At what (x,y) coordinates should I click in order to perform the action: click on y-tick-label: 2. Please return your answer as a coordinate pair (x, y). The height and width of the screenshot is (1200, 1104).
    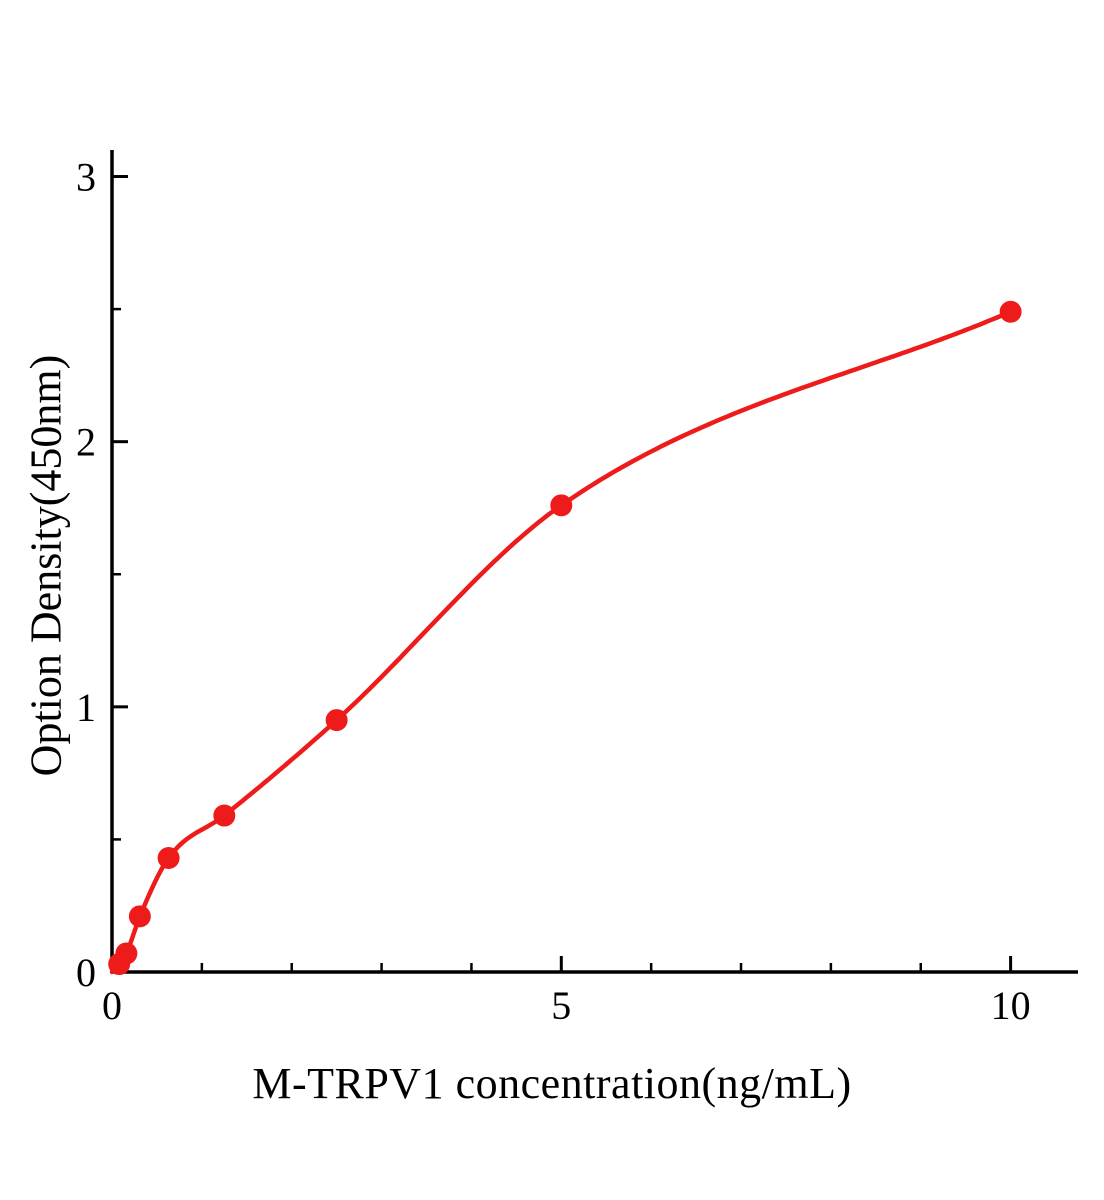
    Looking at the image, I should click on (86, 442).